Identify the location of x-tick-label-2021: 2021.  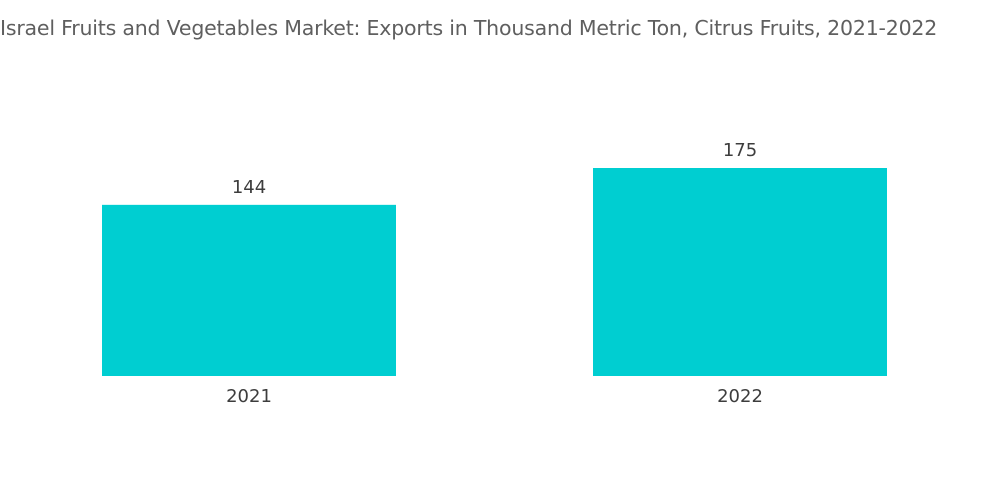
(249, 396).